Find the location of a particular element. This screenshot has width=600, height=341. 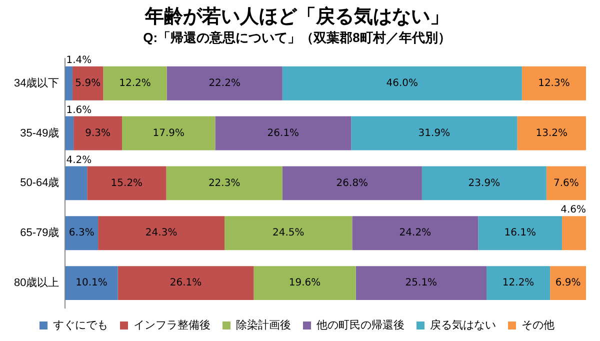

data-label: 4.6% is located at coordinates (573, 210).